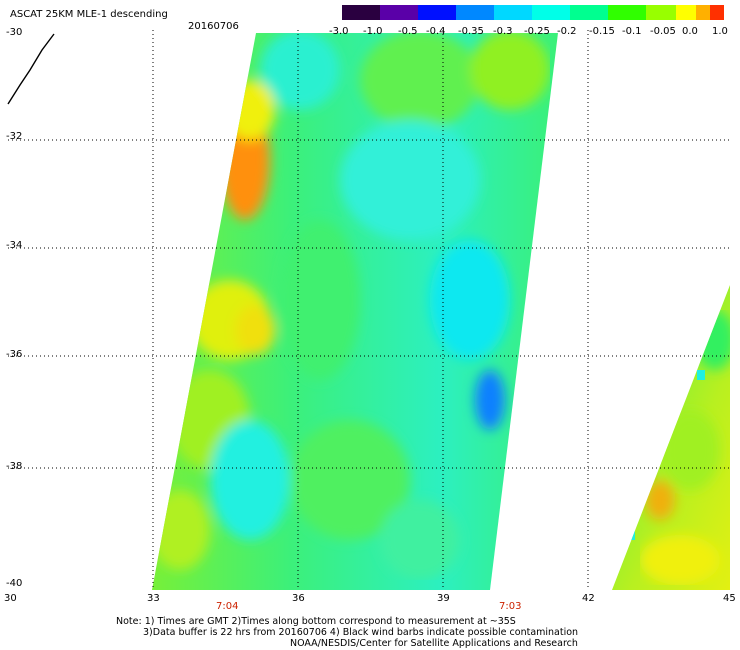  I want to click on colorbar-label: -3.0, so click(339, 31).